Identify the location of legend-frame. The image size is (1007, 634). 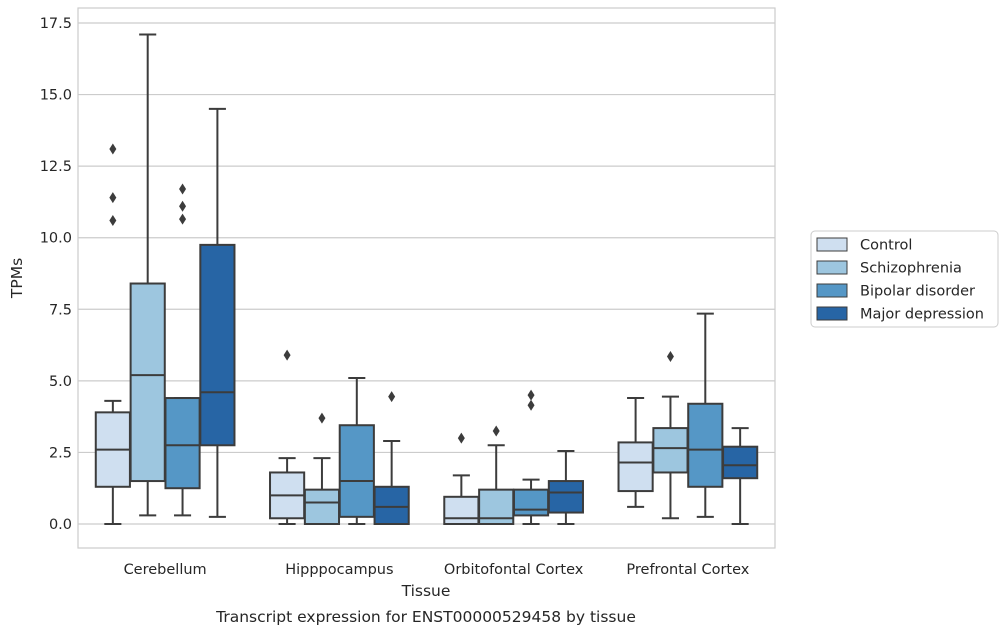
(904, 279).